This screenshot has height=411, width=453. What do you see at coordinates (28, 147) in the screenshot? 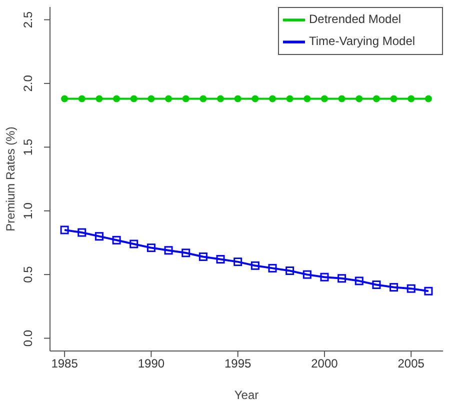
I see `y-tick-label: 1.5` at bounding box center [28, 147].